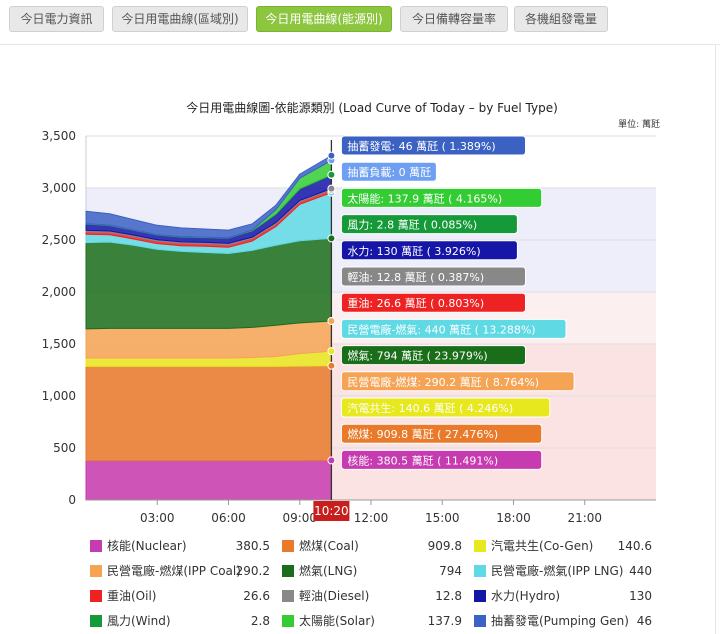 The image size is (720, 634). Describe the element at coordinates (208, 413) in the screenshot. I see `area-coal` at that location.